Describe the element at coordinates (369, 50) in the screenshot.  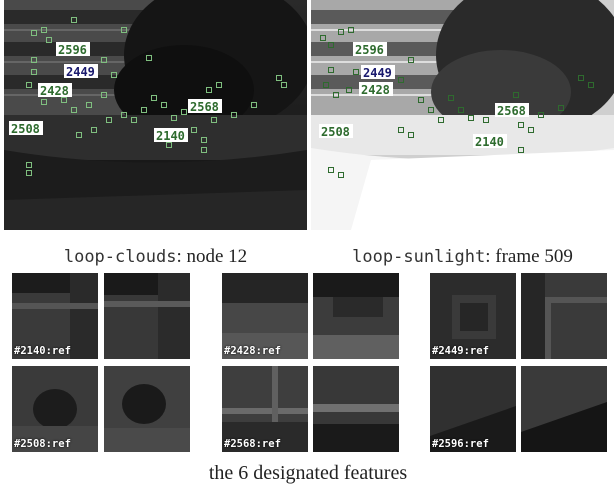
I see `frame-label-2596-r: 2596` at that location.